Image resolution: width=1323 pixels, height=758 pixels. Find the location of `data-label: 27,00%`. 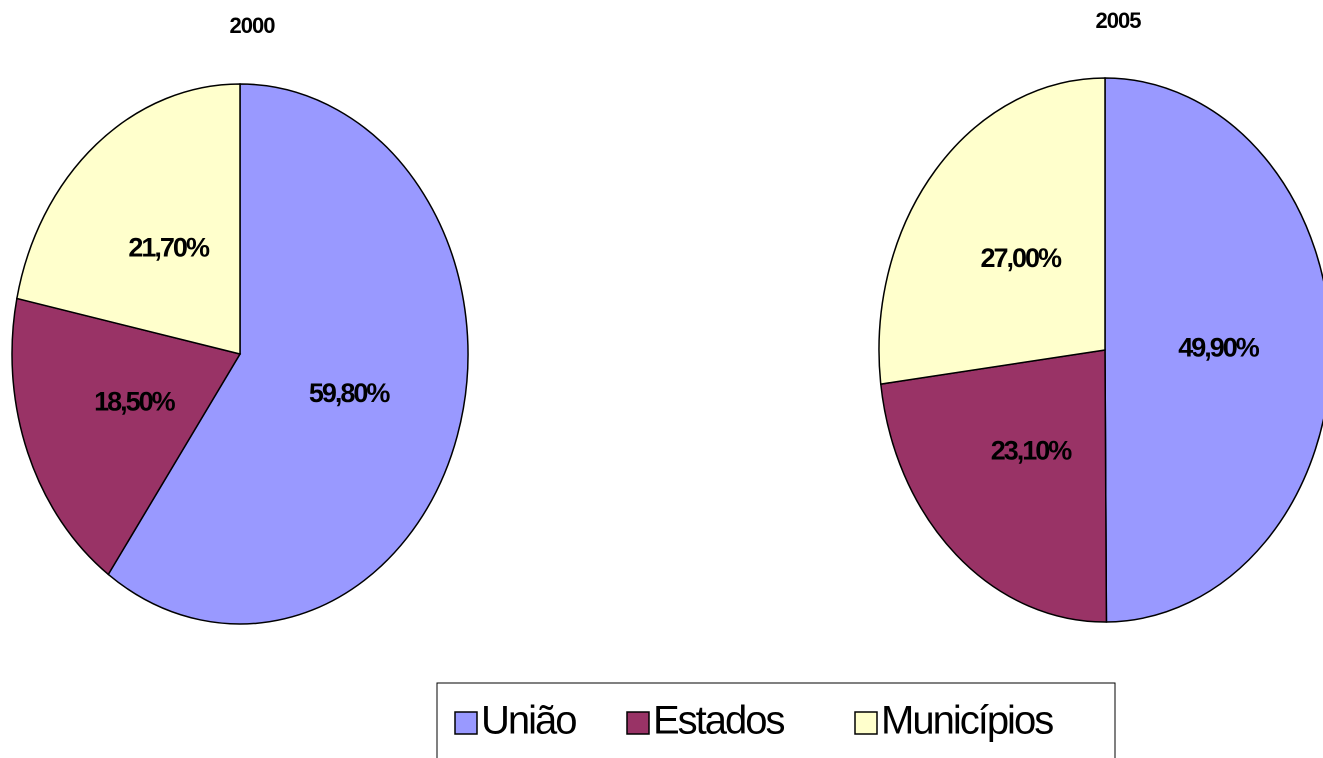

data-label: 27,00% is located at coordinates (1021, 258).